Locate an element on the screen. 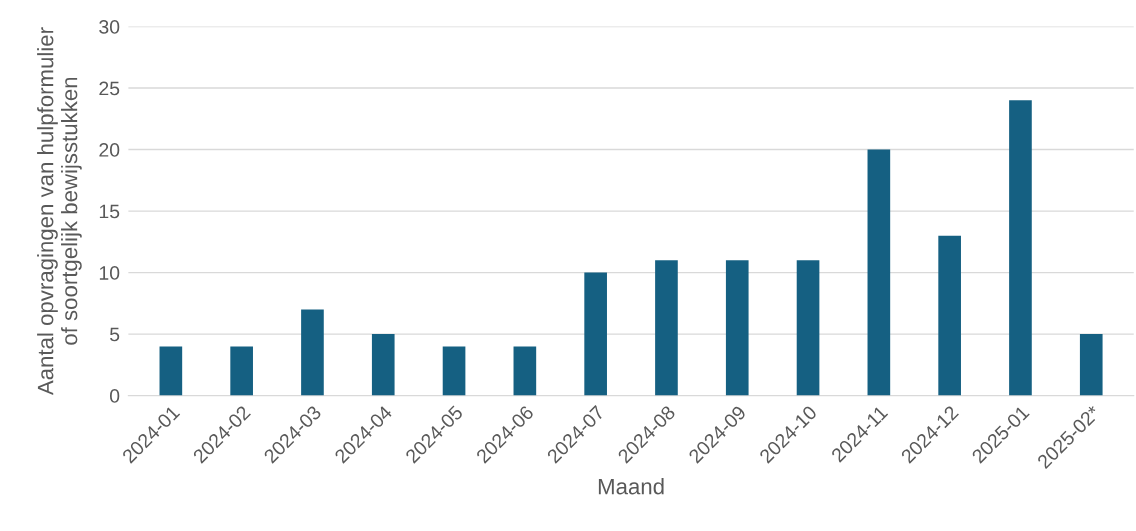 This screenshot has height=531, width=1136. y-axis-title: Aantal opvragingen van hulpformulier of soortgelijk bewijsstukken is located at coordinates (59, 211).